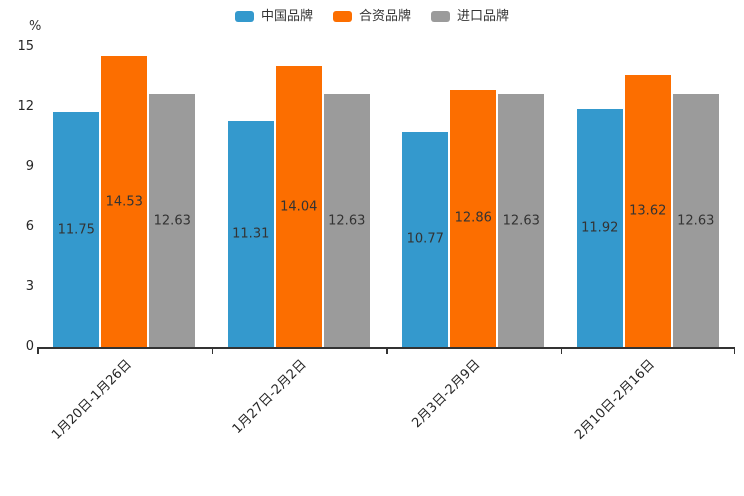 This screenshot has height=496, width=744. I want to click on bar-中国品牌: 11.75, so click(76, 229).